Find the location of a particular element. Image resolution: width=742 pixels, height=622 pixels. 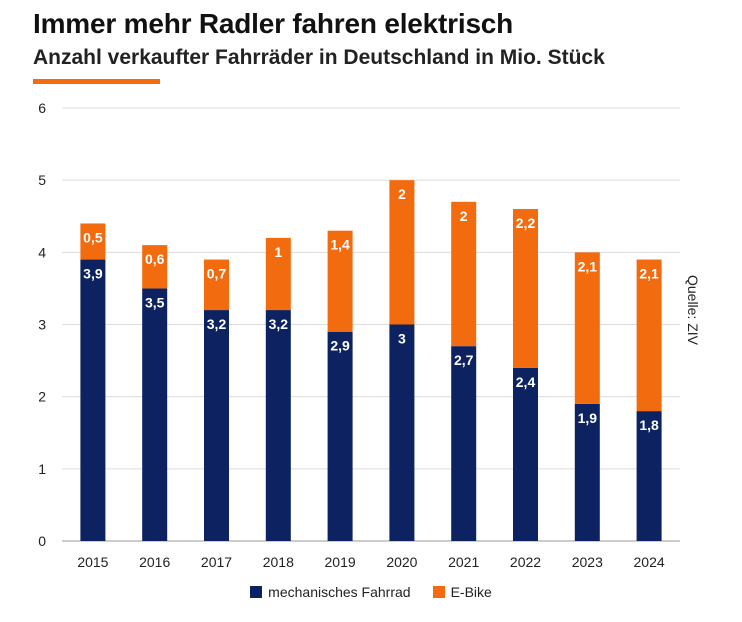

legend-item-mechanical: mechanisches Fahrrad is located at coordinates (330, 592).